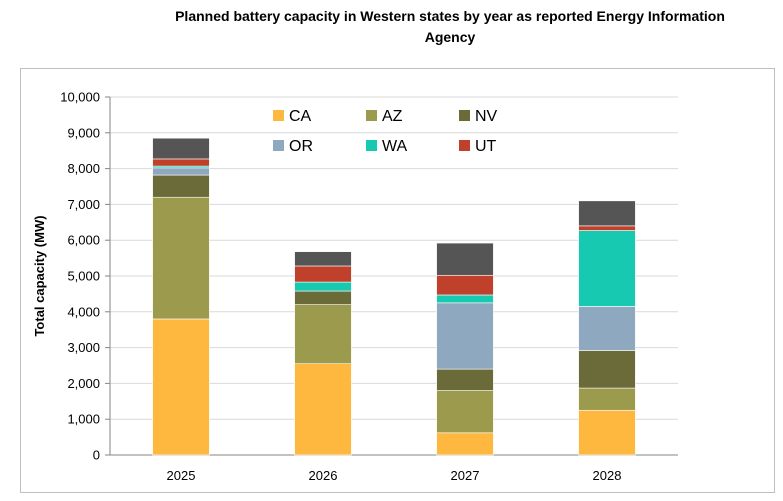 The width and height of the screenshot is (783, 501). What do you see at coordinates (486, 116) in the screenshot?
I see `legend-label-nv: NV` at bounding box center [486, 116].